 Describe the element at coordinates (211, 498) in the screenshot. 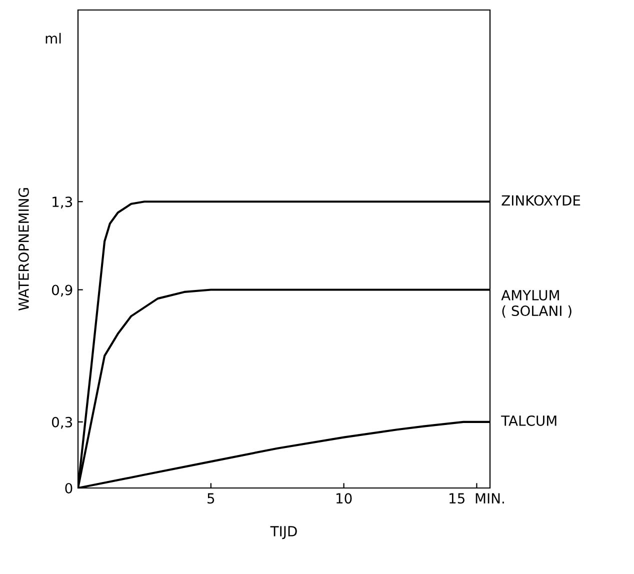

I see `x-tick-label: 5` at that location.